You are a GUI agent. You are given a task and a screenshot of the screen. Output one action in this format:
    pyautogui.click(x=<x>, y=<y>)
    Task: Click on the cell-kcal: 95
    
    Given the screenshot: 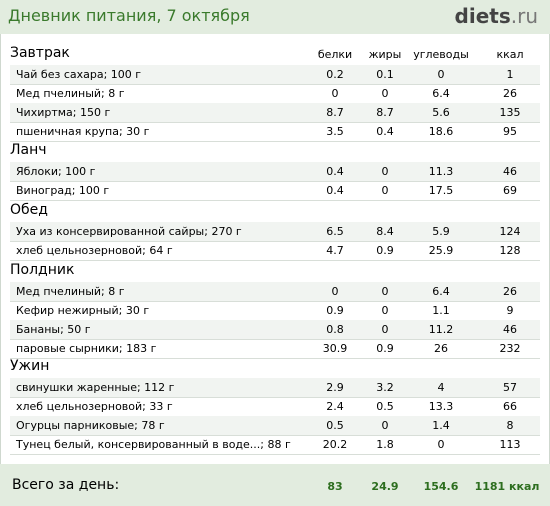 What is the action you would take?
    pyautogui.click(x=510, y=131)
    